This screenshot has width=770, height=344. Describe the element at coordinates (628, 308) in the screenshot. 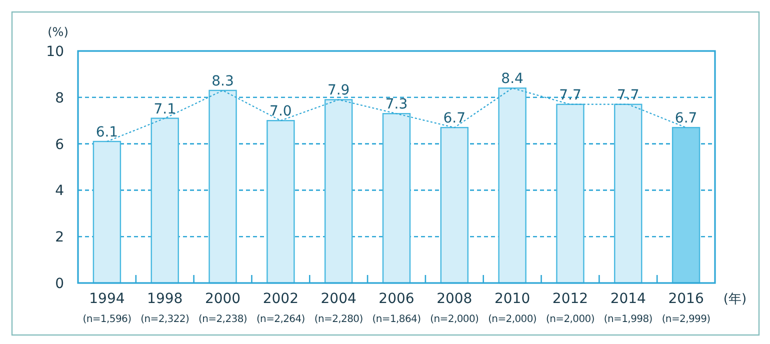

I see `x-tick-label: 2014 (n=1,998)` at that location.